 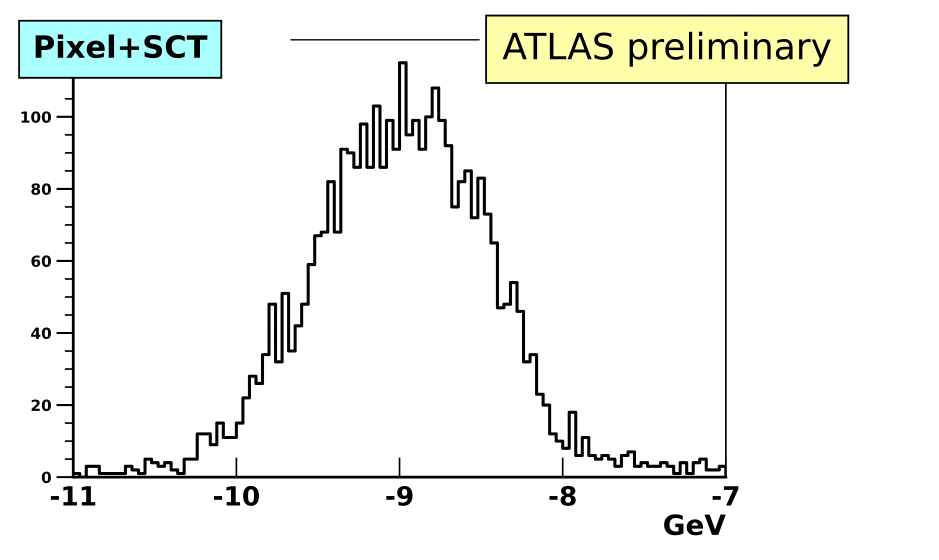 I want to click on x-tick-label: -10, so click(x=236, y=496).